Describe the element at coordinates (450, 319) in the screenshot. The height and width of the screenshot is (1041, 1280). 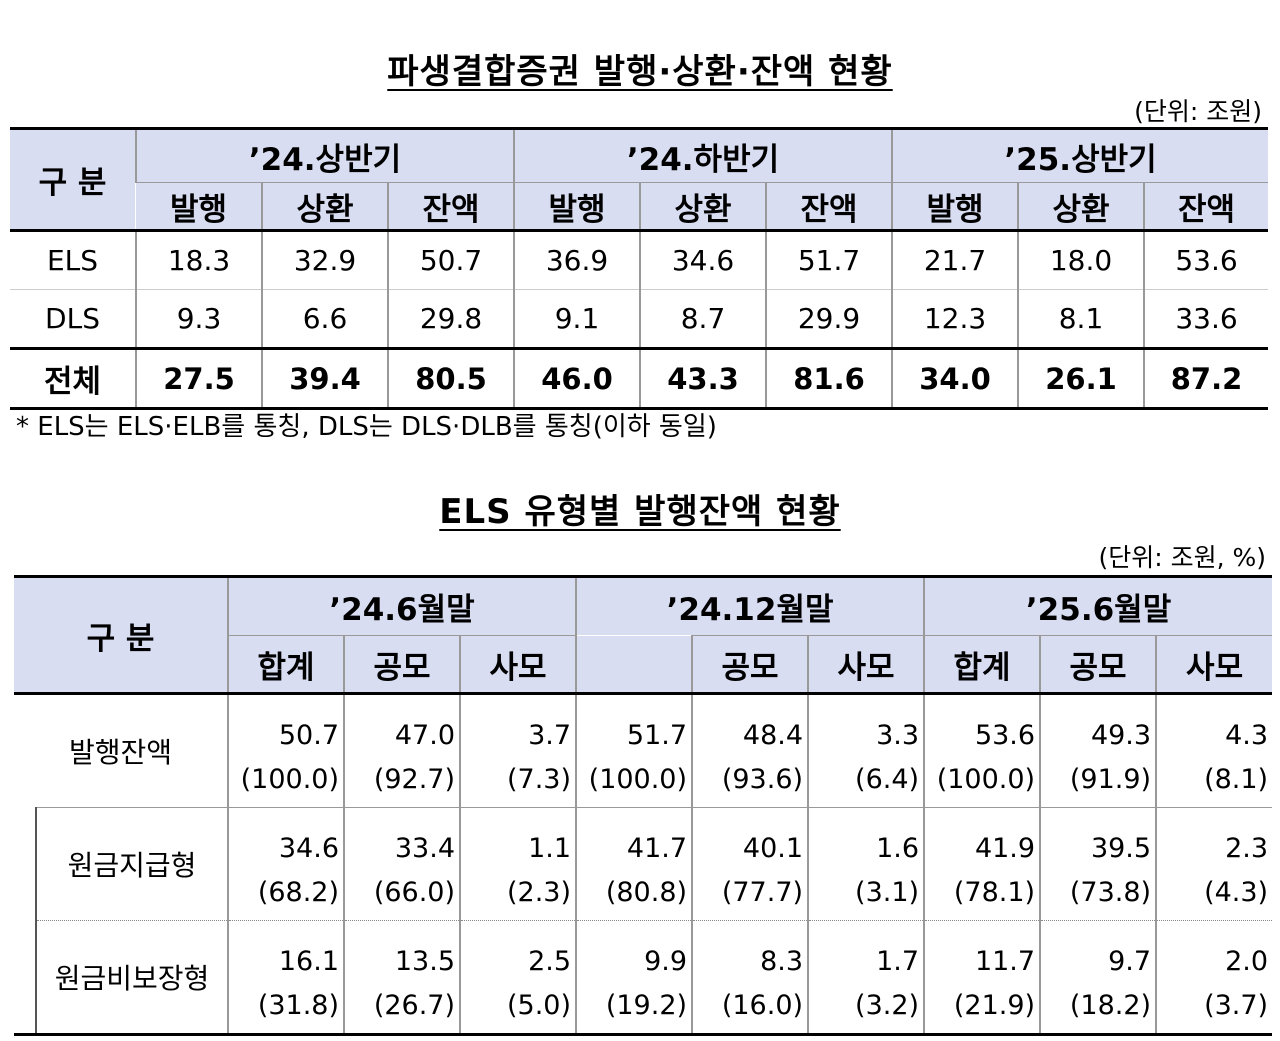
I see `cell: 29.8` at that location.